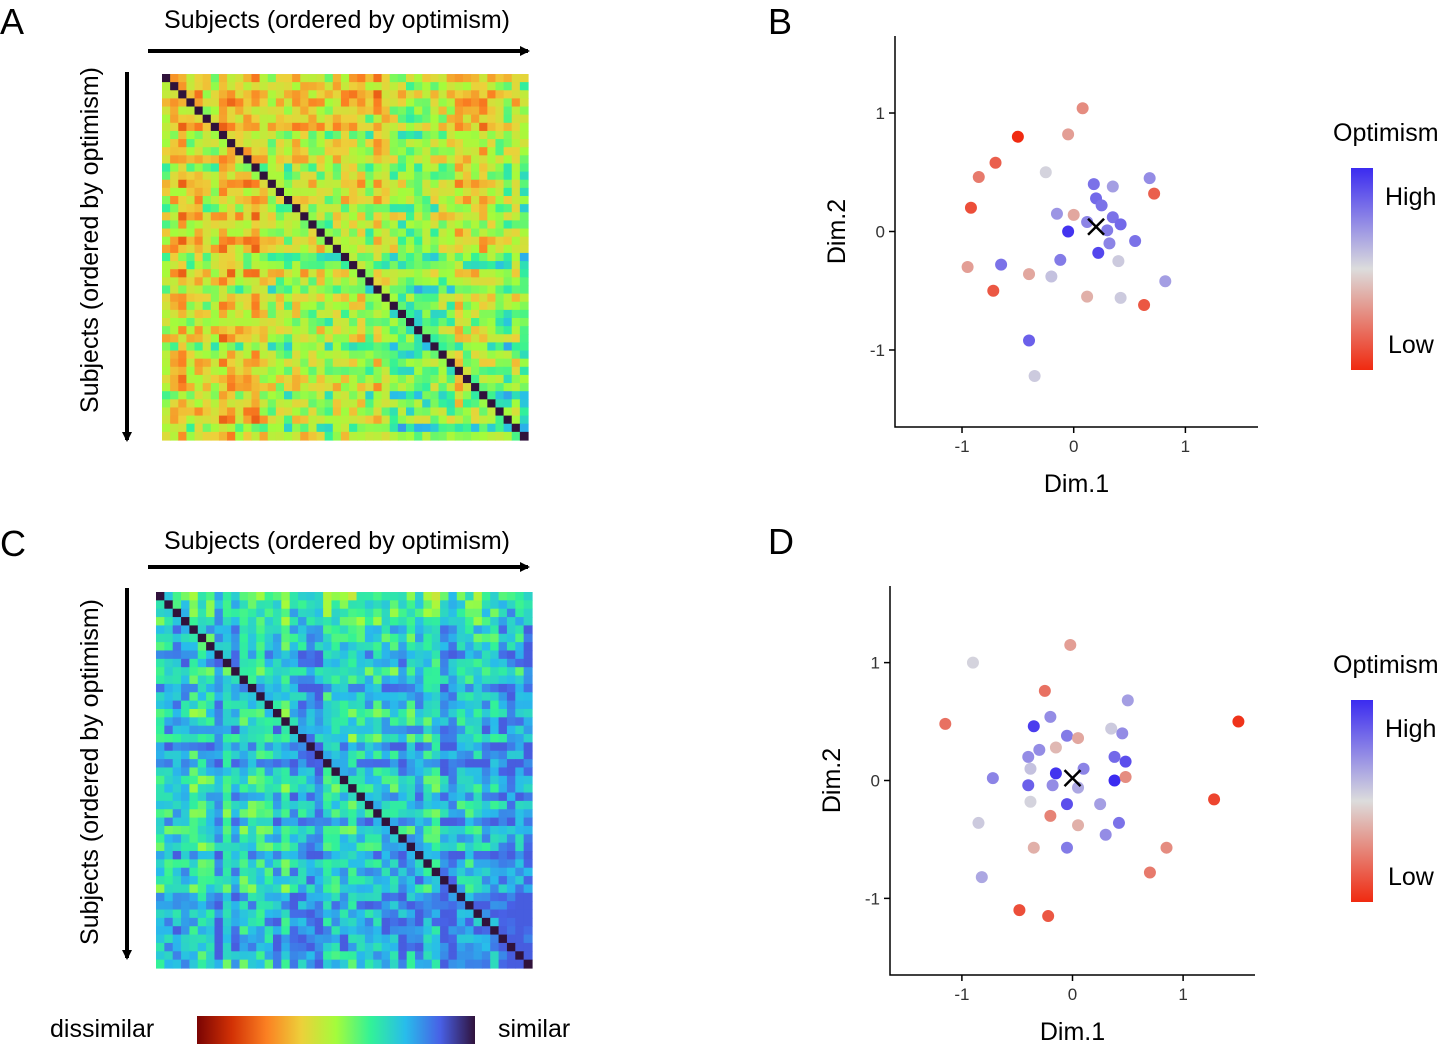  What do you see at coordinates (1182, 994) in the screenshot?
I see `x-tick-label: 1` at bounding box center [1182, 994].